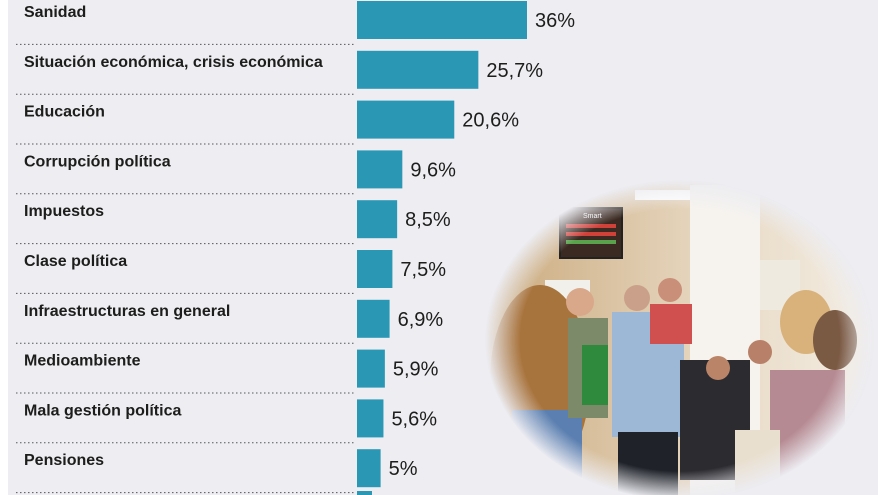  What do you see at coordinates (64, 112) in the screenshot?
I see `category-label: Educación` at bounding box center [64, 112].